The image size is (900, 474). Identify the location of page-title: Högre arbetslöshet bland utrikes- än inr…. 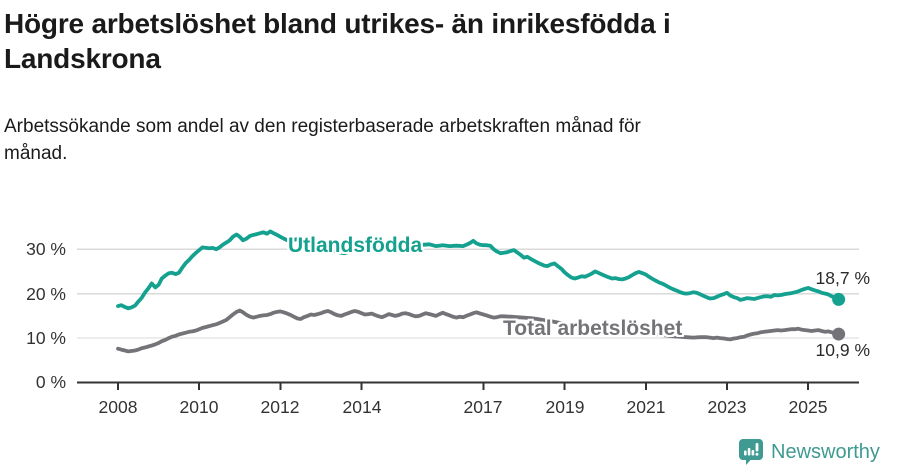
(337, 41).